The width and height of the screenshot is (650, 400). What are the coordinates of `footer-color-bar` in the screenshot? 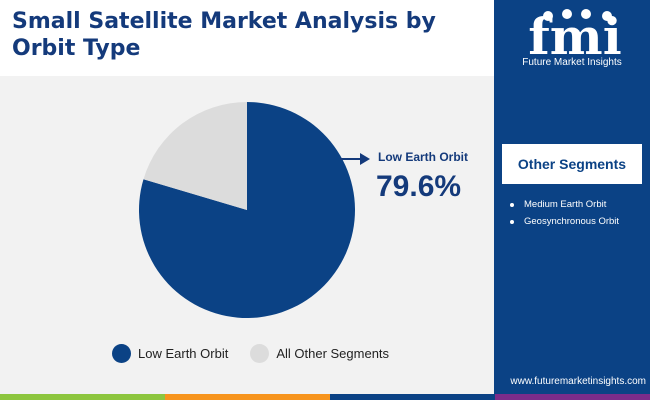 It's located at (325, 397).